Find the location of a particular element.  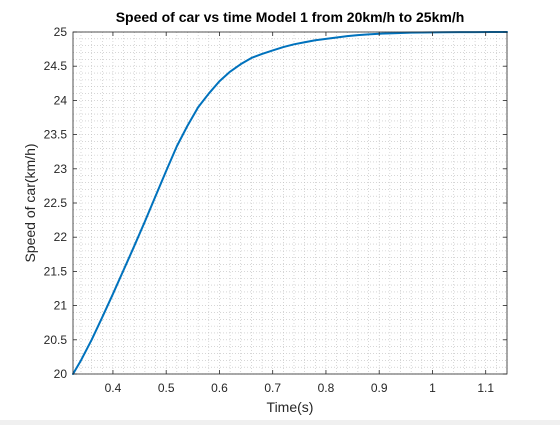

x-tick-label: 0.5 is located at coordinates (166, 388).